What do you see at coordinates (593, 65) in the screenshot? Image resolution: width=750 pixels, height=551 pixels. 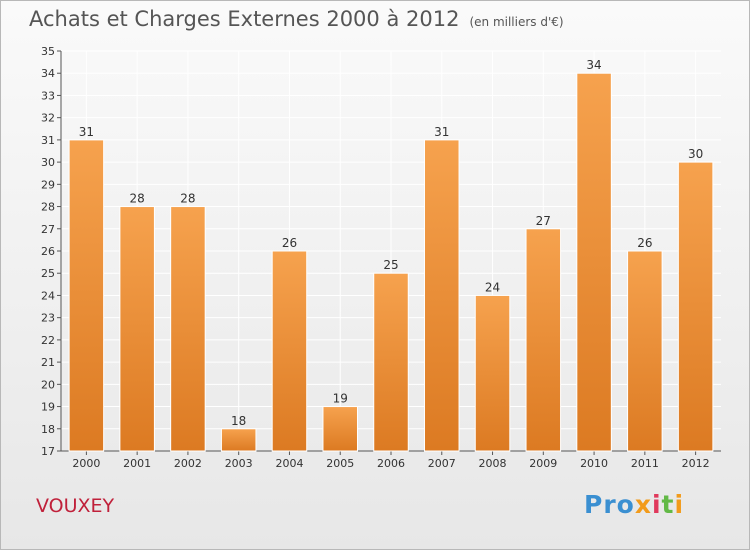 I see `value-label-2010: 34` at bounding box center [593, 65].